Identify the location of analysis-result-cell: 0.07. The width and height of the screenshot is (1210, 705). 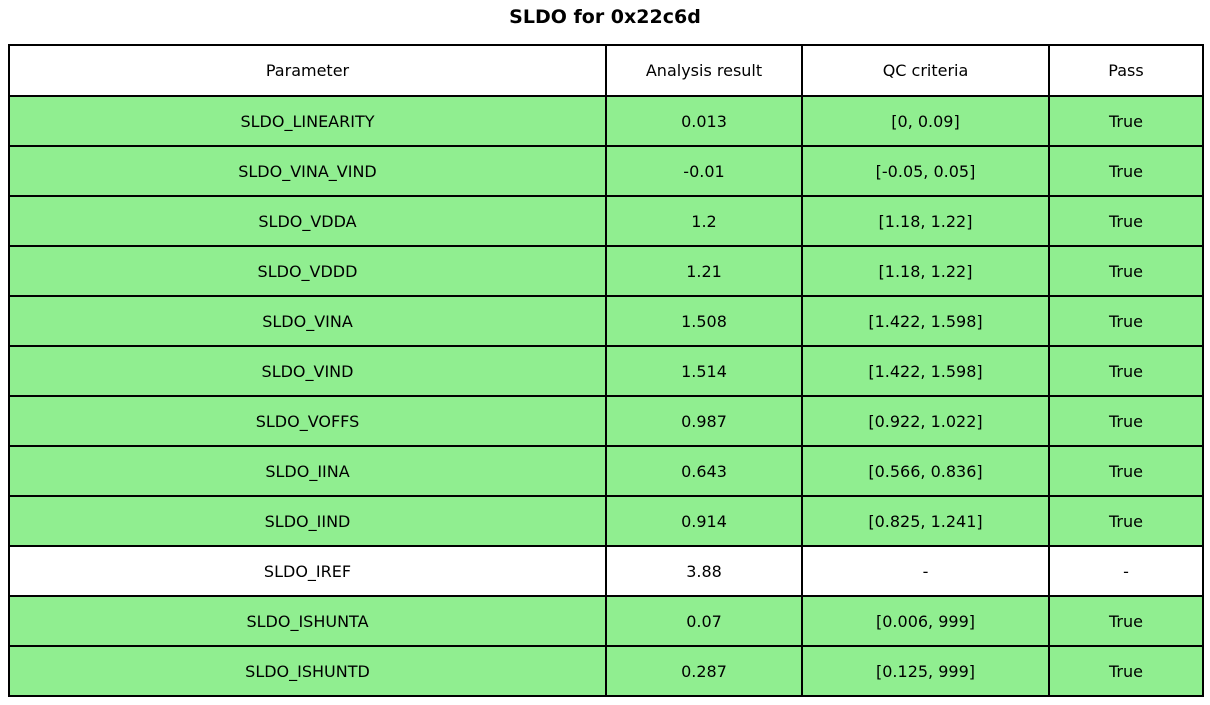
(704, 621).